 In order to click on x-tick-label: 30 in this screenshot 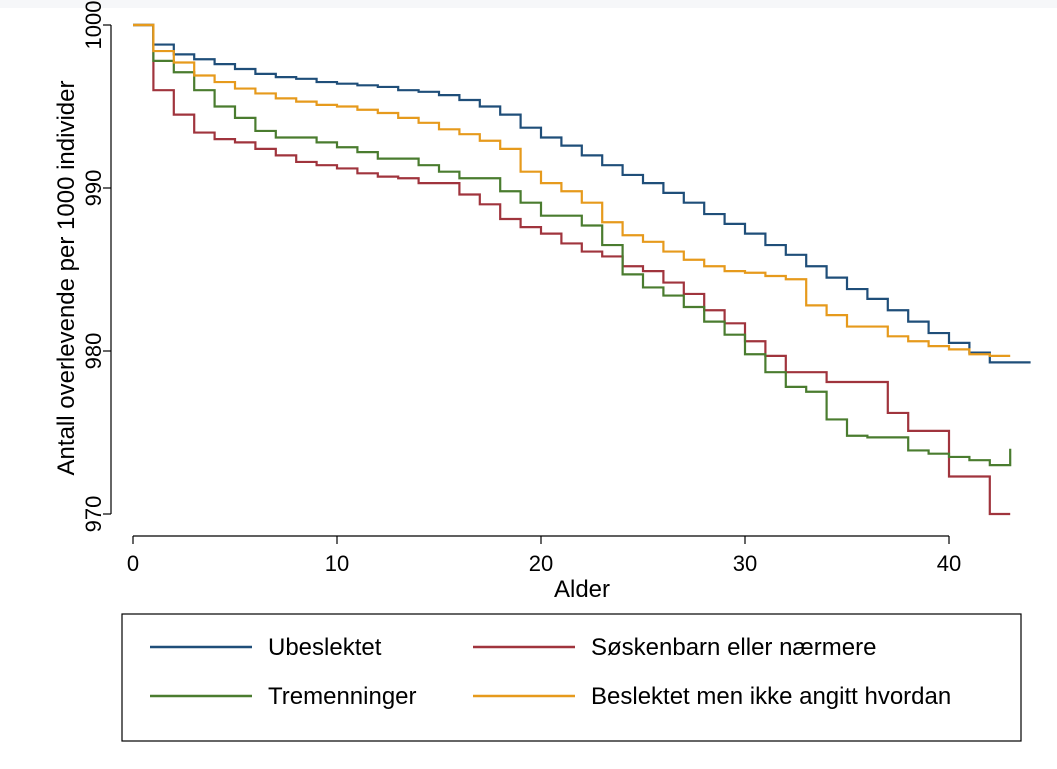, I will do `click(745, 563)`.